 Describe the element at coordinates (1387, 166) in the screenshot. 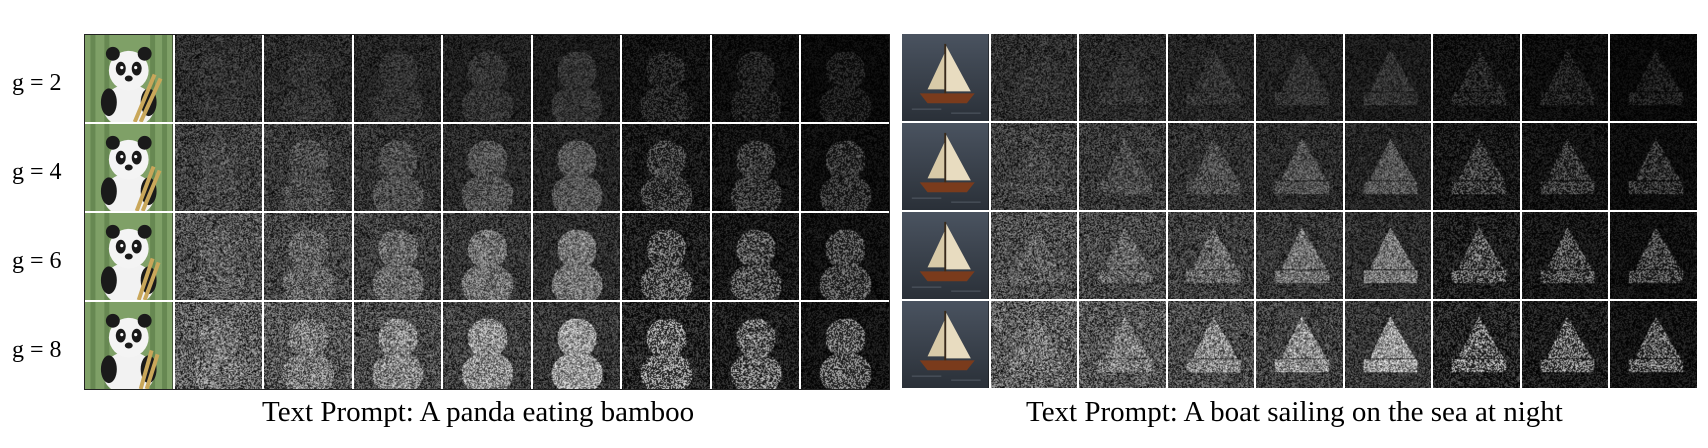

I see `boat-noise-map-g4-step5` at that location.